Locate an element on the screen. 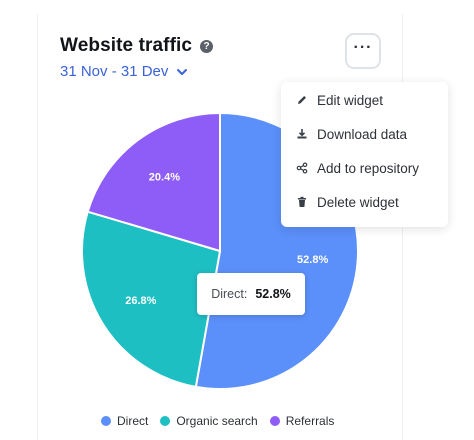  pie-slice-organic-search is located at coordinates (151, 299).